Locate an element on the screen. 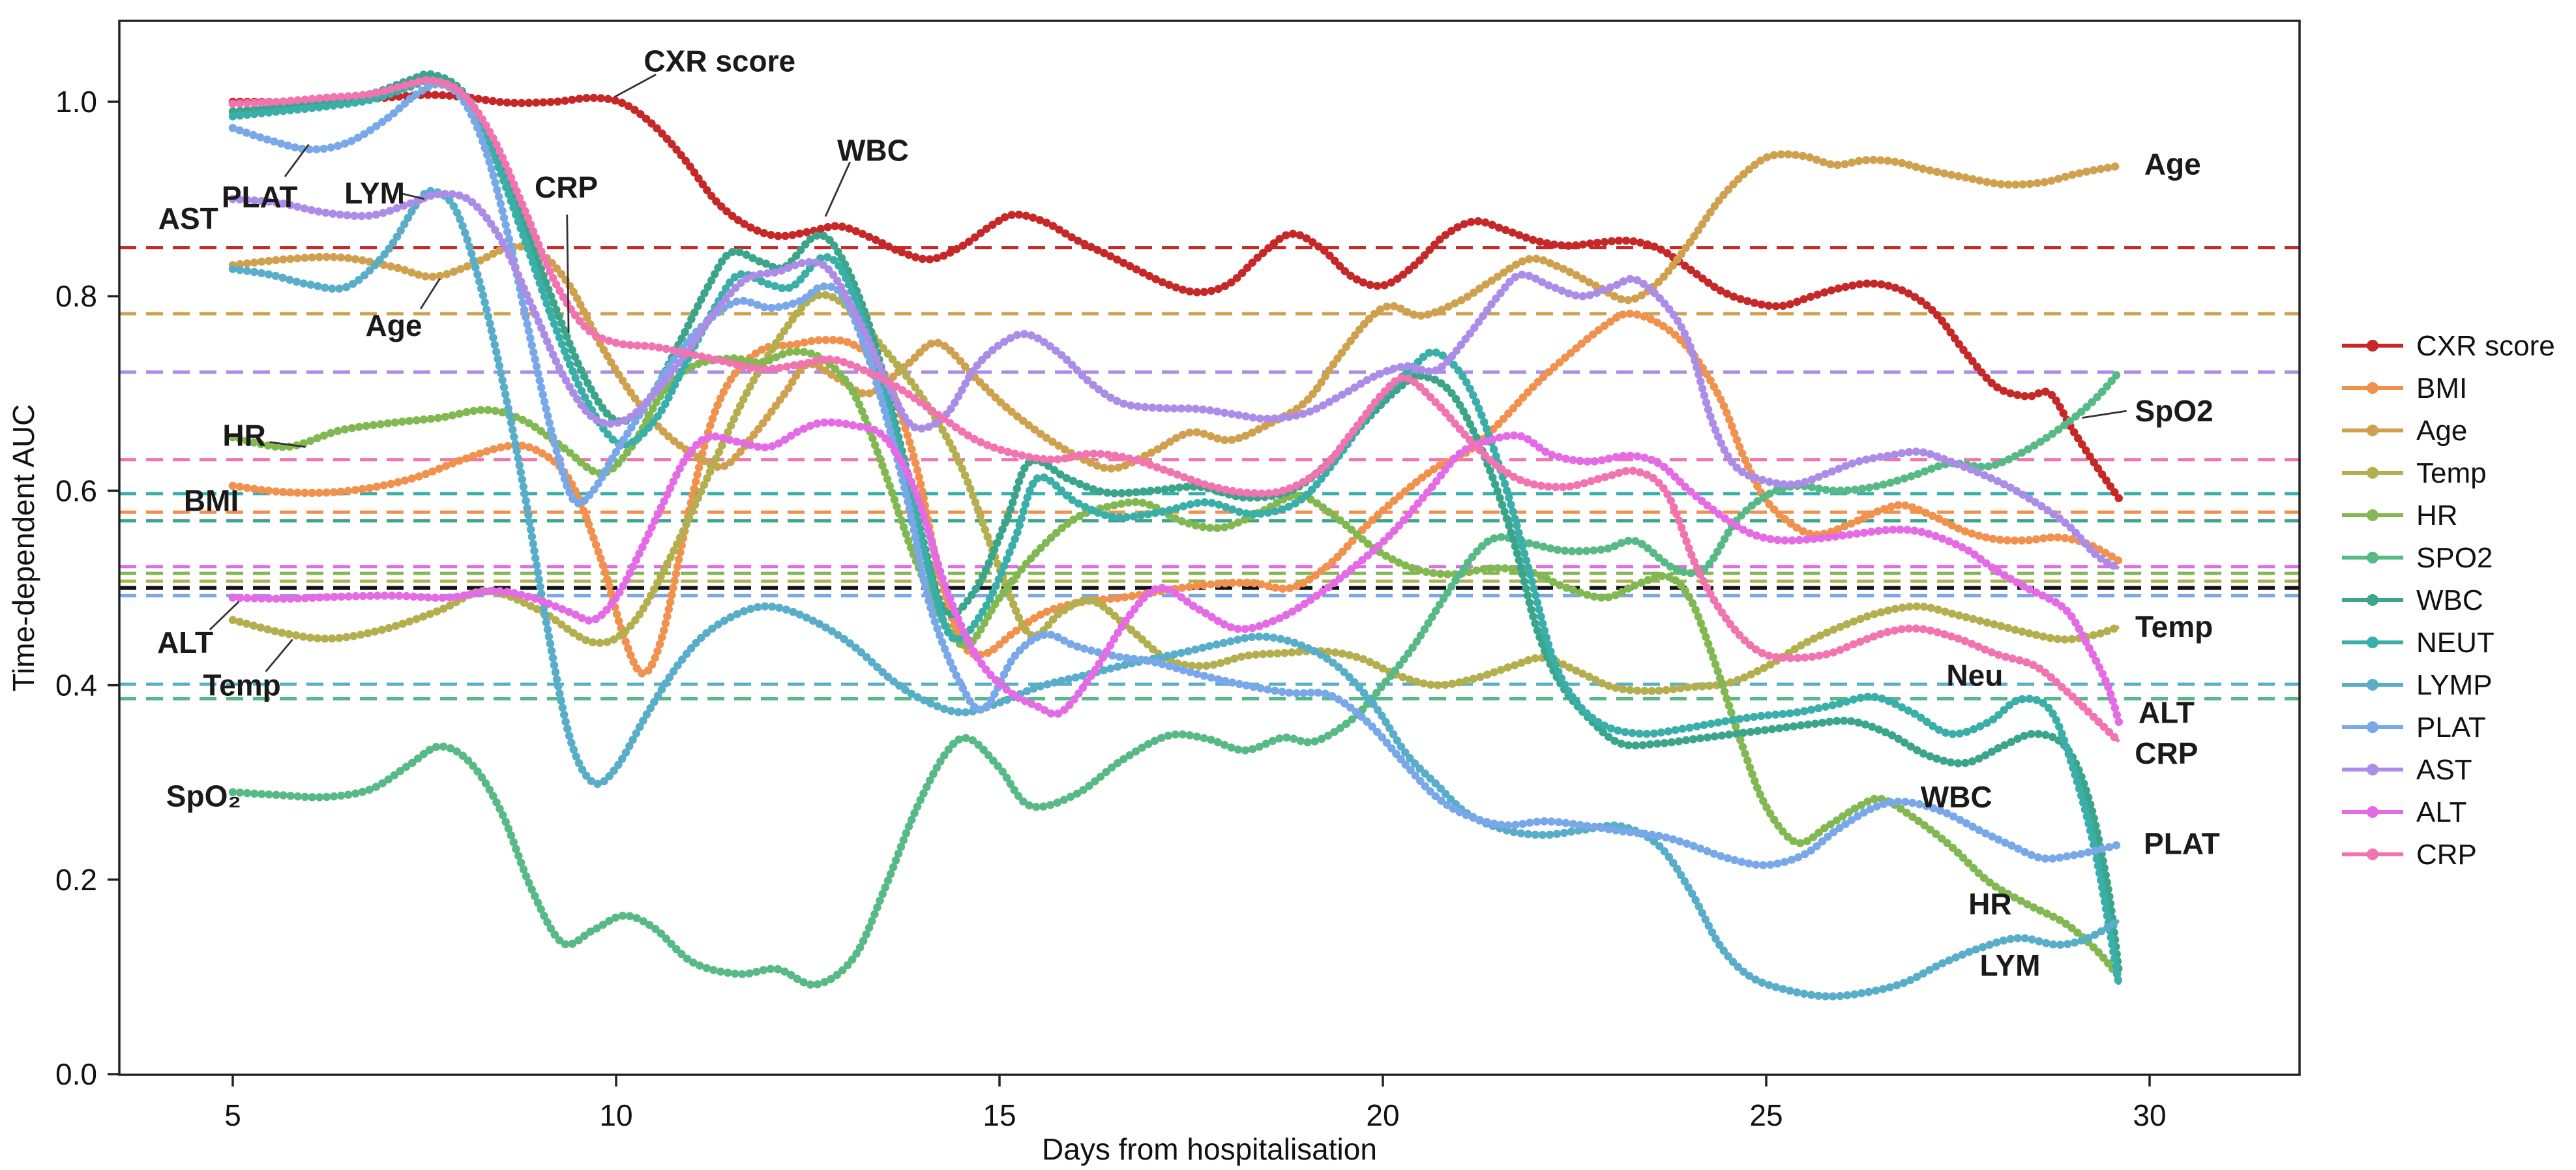 This screenshot has height=1170, width=2576. legend-item-lymp: LYMP is located at coordinates (2417, 685).